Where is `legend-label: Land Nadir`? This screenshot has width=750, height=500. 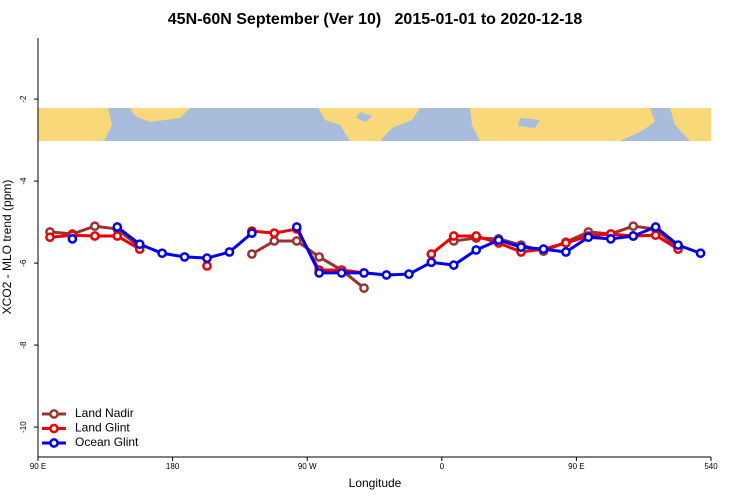 legend-label: Land Nadir is located at coordinates (104, 413).